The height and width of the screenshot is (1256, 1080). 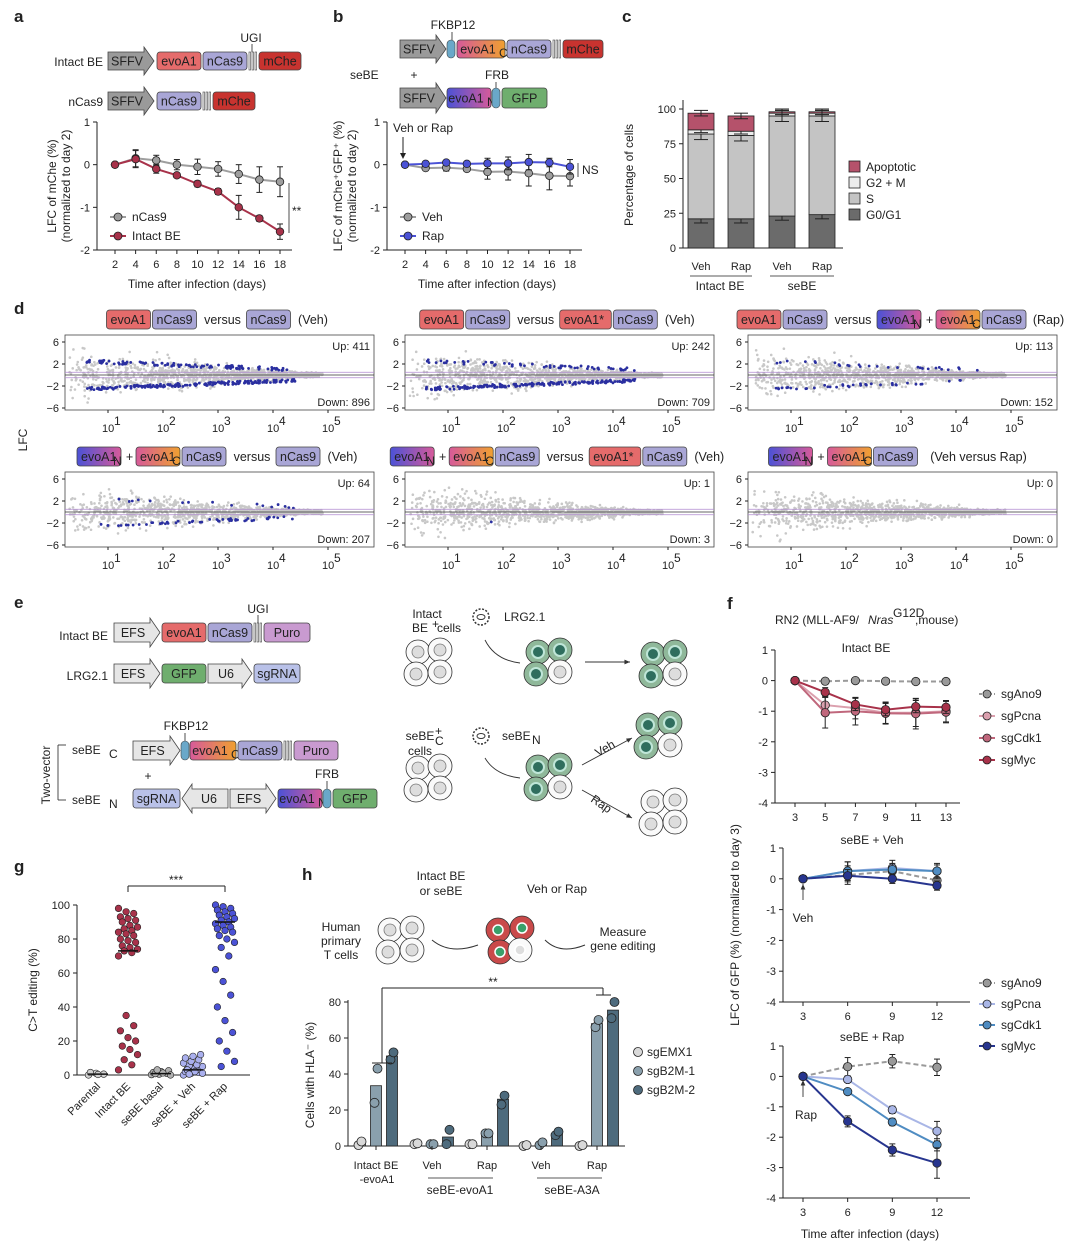 What do you see at coordinates (250, 38) in the screenshot?
I see `ugi-label: UGI` at bounding box center [250, 38].